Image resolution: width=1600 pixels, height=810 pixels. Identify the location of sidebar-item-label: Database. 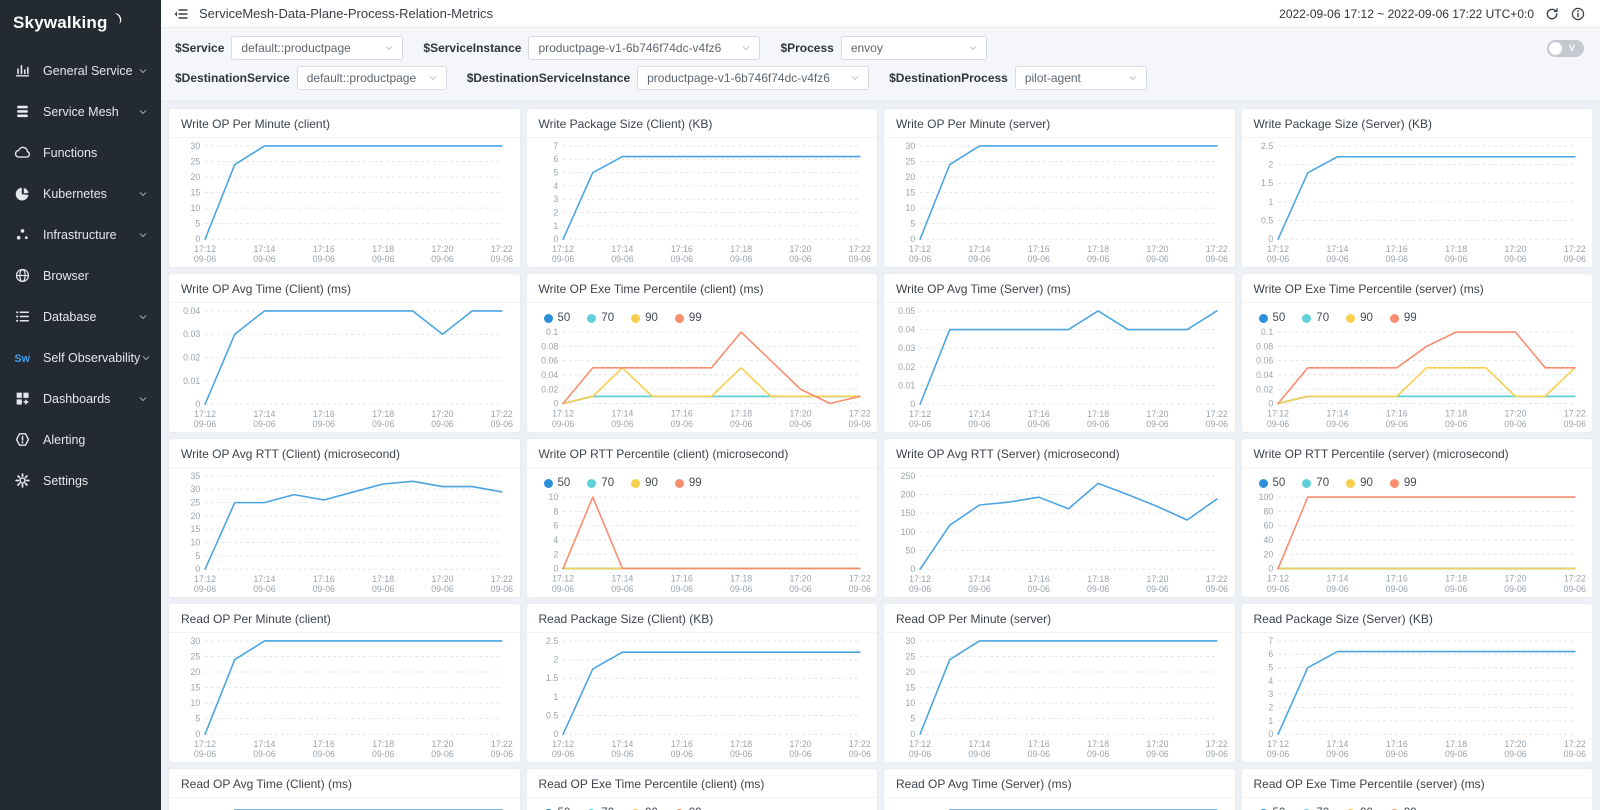
(70, 316).